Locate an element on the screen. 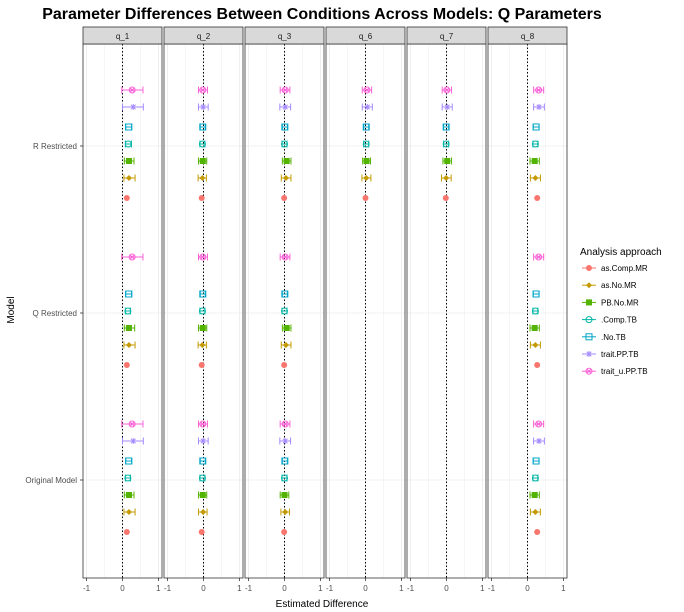  y-tick-label: R Restricted is located at coordinates (55, 146).